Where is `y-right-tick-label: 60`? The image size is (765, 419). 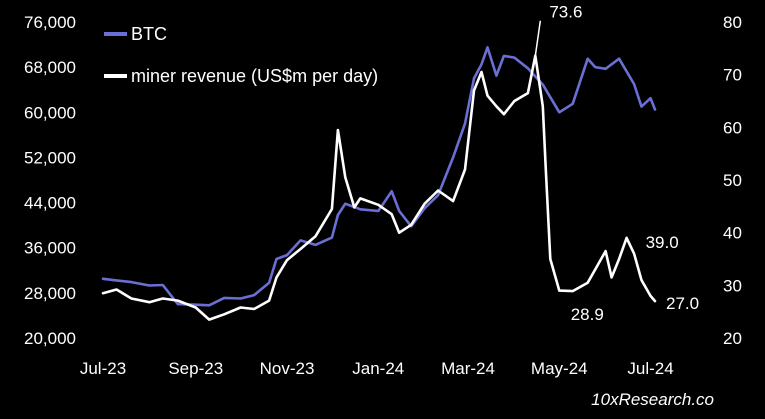 y-right-tick-label: 60 is located at coordinates (732, 127).